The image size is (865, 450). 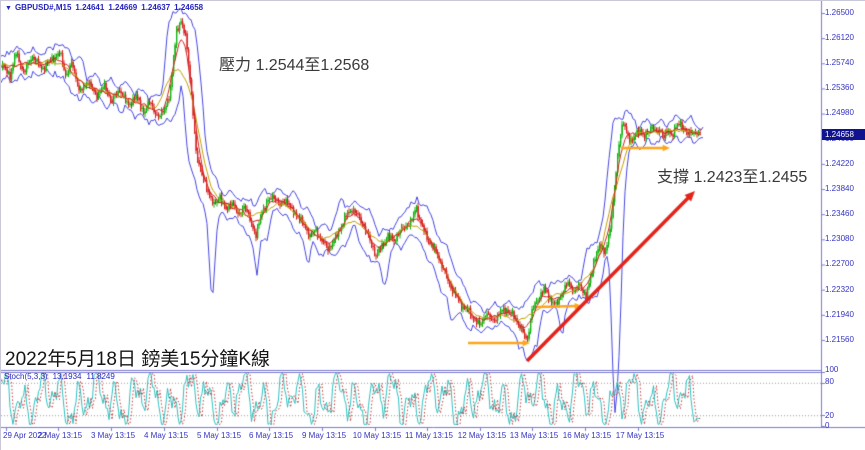 What do you see at coordinates (294, 65) in the screenshot?
I see `resistance-annotation: 壓力 1.2544至1.2568` at bounding box center [294, 65].